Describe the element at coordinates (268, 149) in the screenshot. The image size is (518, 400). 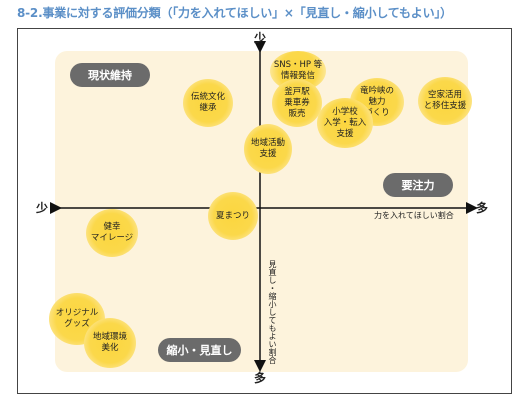
I see `item-chiiki-katsudou: 地域活動 支援` at that location.